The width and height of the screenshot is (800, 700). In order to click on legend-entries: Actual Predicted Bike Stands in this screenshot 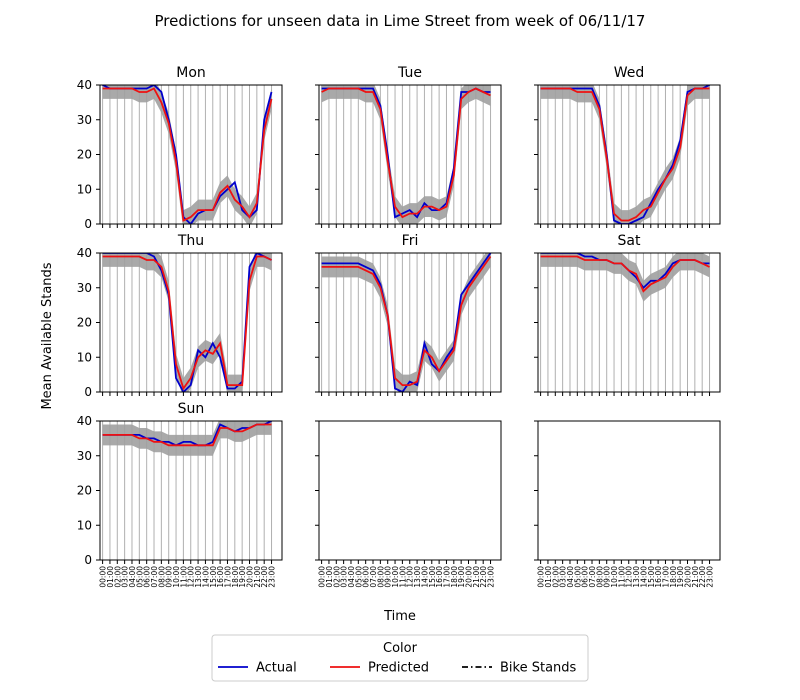, I will do `click(397, 668)`.